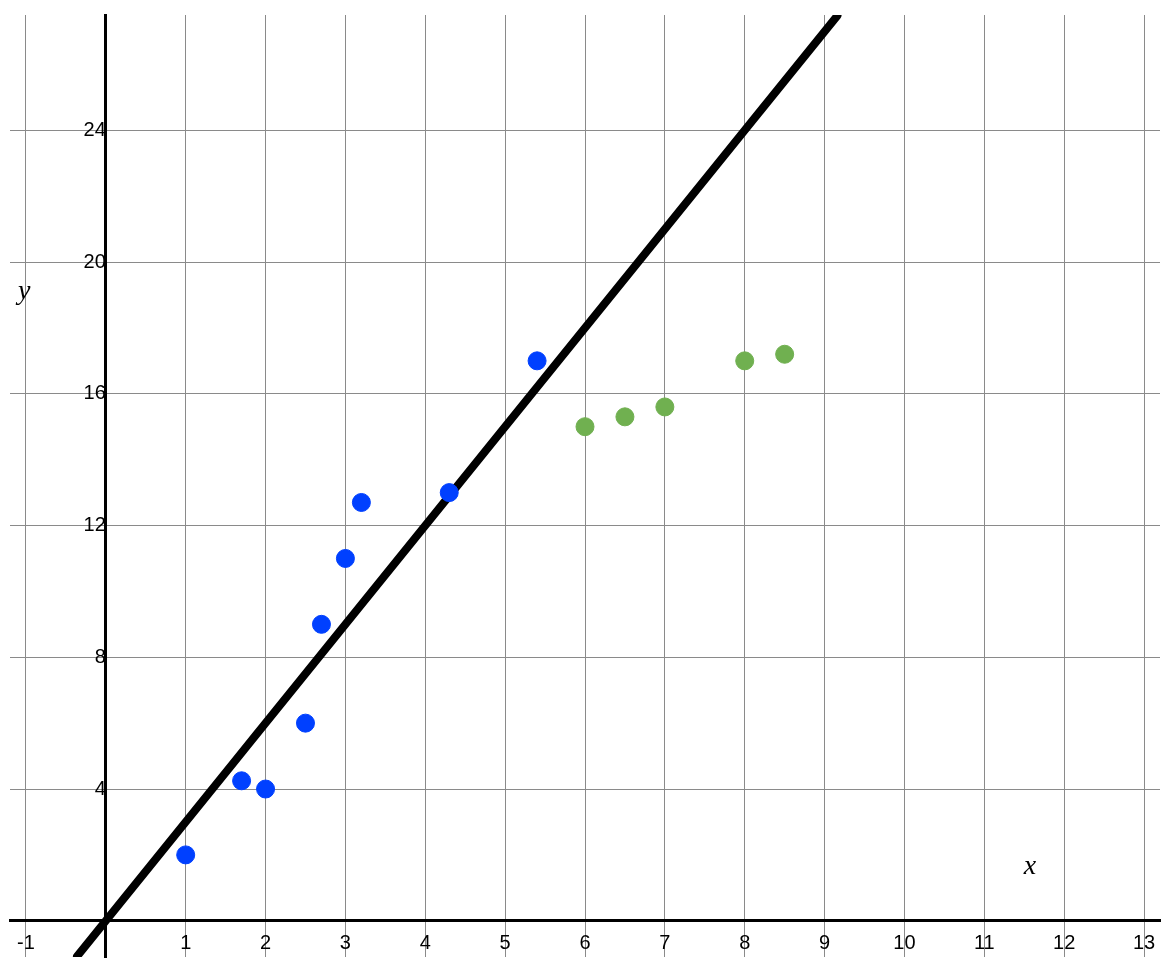 This screenshot has height=972, width=1170. I want to click on x-tick-label: 8, so click(745, 942).